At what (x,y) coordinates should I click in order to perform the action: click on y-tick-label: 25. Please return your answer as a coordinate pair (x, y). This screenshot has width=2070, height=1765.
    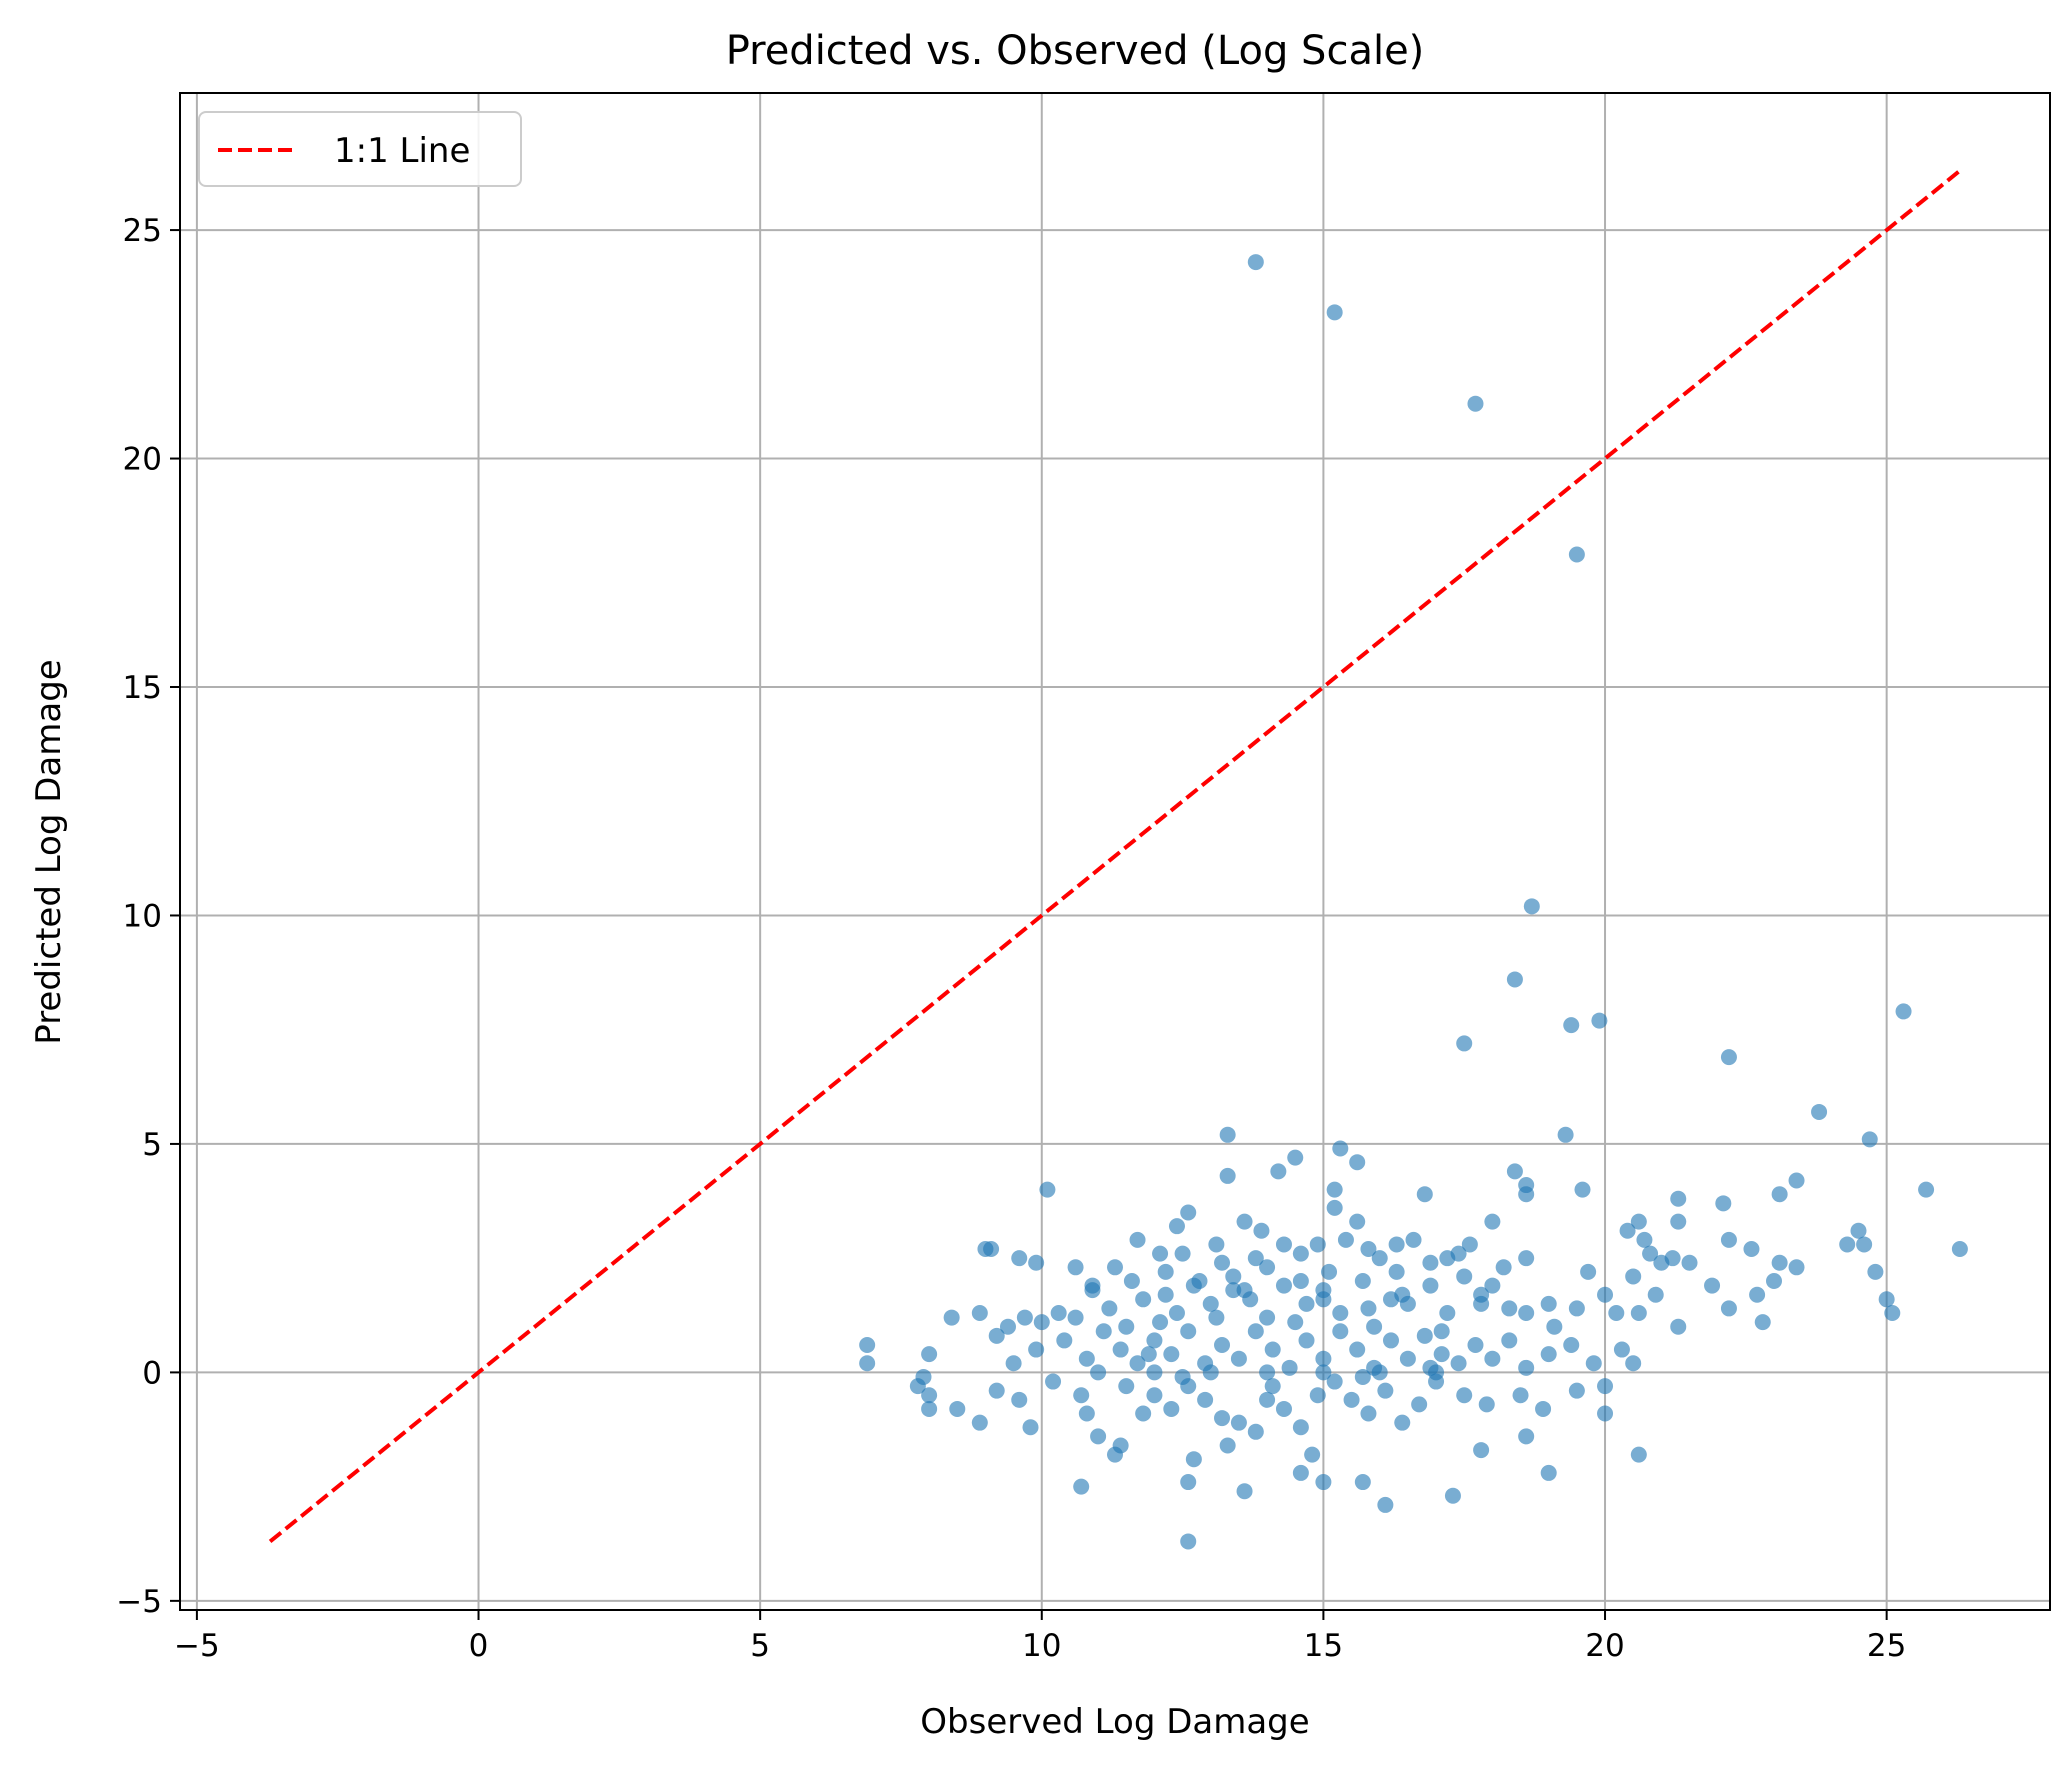
    Looking at the image, I should click on (142, 231).